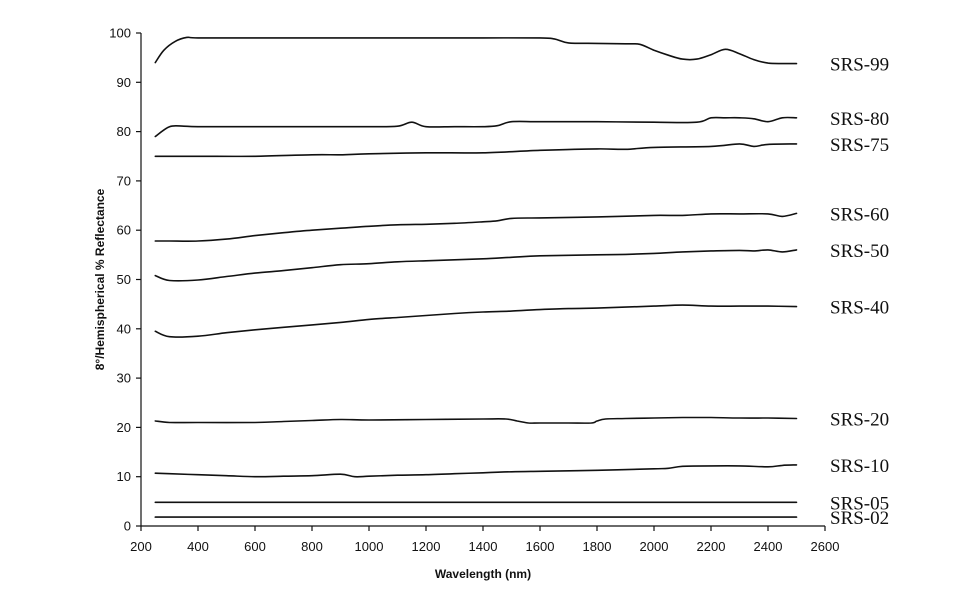  I want to click on y-tick-label: 50, so click(124, 279).